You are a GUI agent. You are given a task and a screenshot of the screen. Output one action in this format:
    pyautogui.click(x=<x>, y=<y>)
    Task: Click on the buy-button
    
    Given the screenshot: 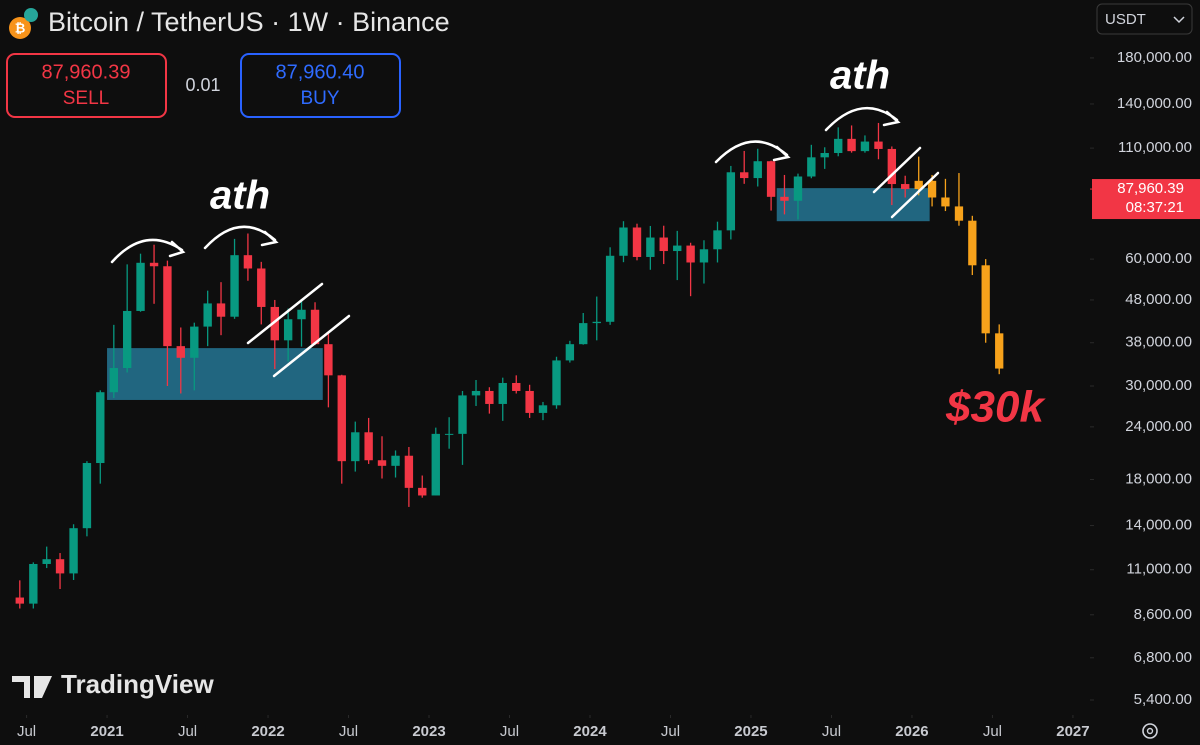 What is the action you would take?
    pyautogui.click(x=320, y=85)
    